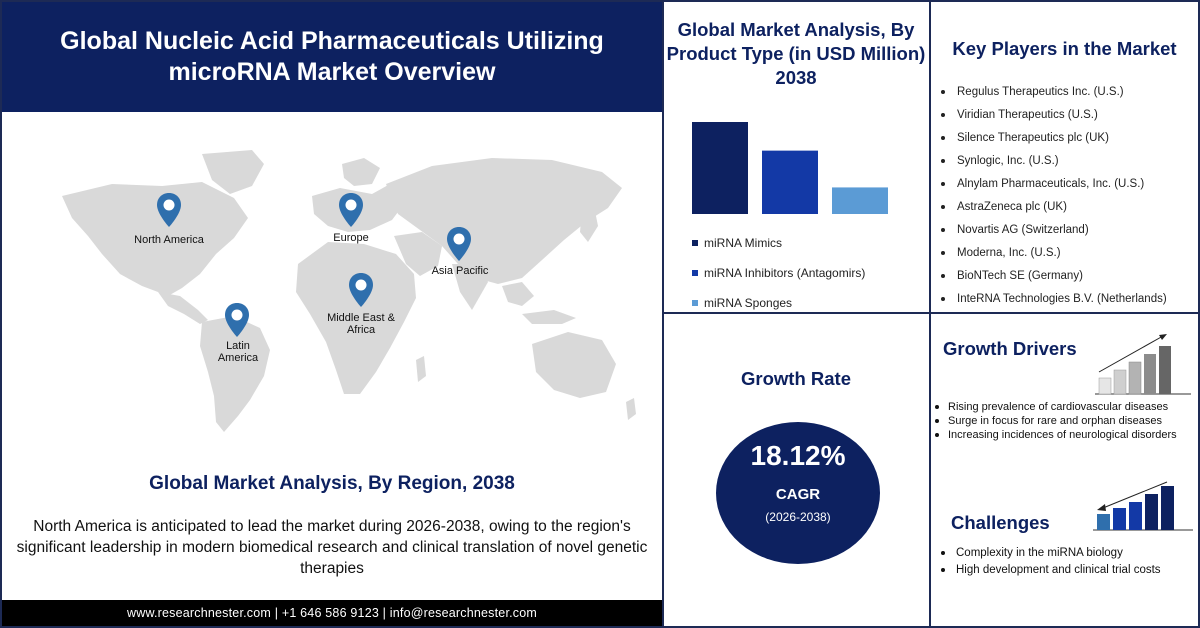  I want to click on key-player-item: Novartis AG (Switzerland), so click(1069, 229).